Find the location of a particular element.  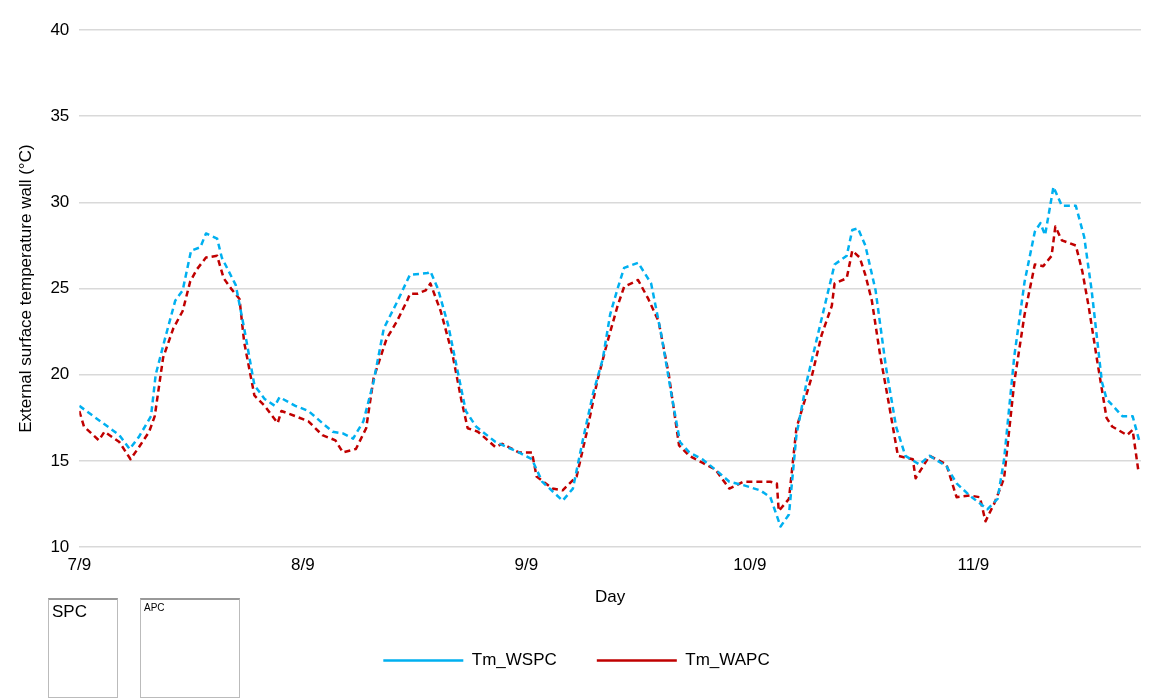

x-tick-label: 11/9 is located at coordinates (973, 565).